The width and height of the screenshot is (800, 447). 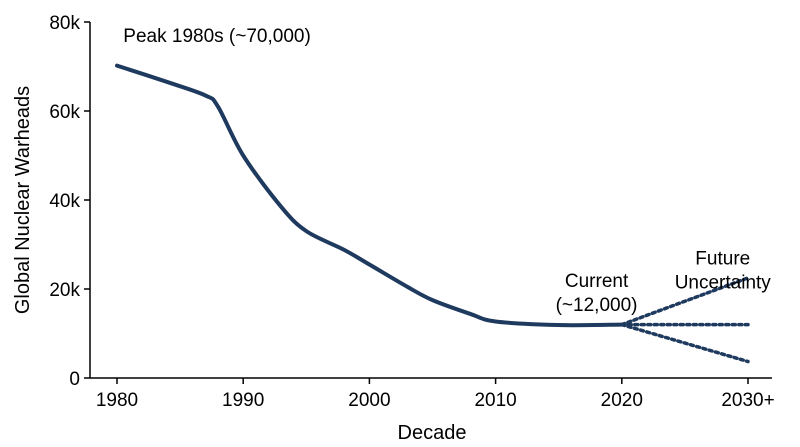 I want to click on y-axis: 0 20k 40k 60k 80k Global Nuclear Warheads, so click(x=51, y=201).